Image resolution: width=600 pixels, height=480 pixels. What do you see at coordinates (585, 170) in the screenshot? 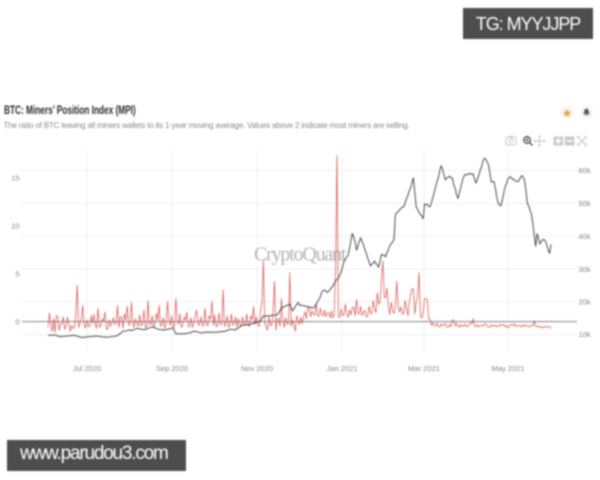
I see `svg-text: 60k` at bounding box center [585, 170].